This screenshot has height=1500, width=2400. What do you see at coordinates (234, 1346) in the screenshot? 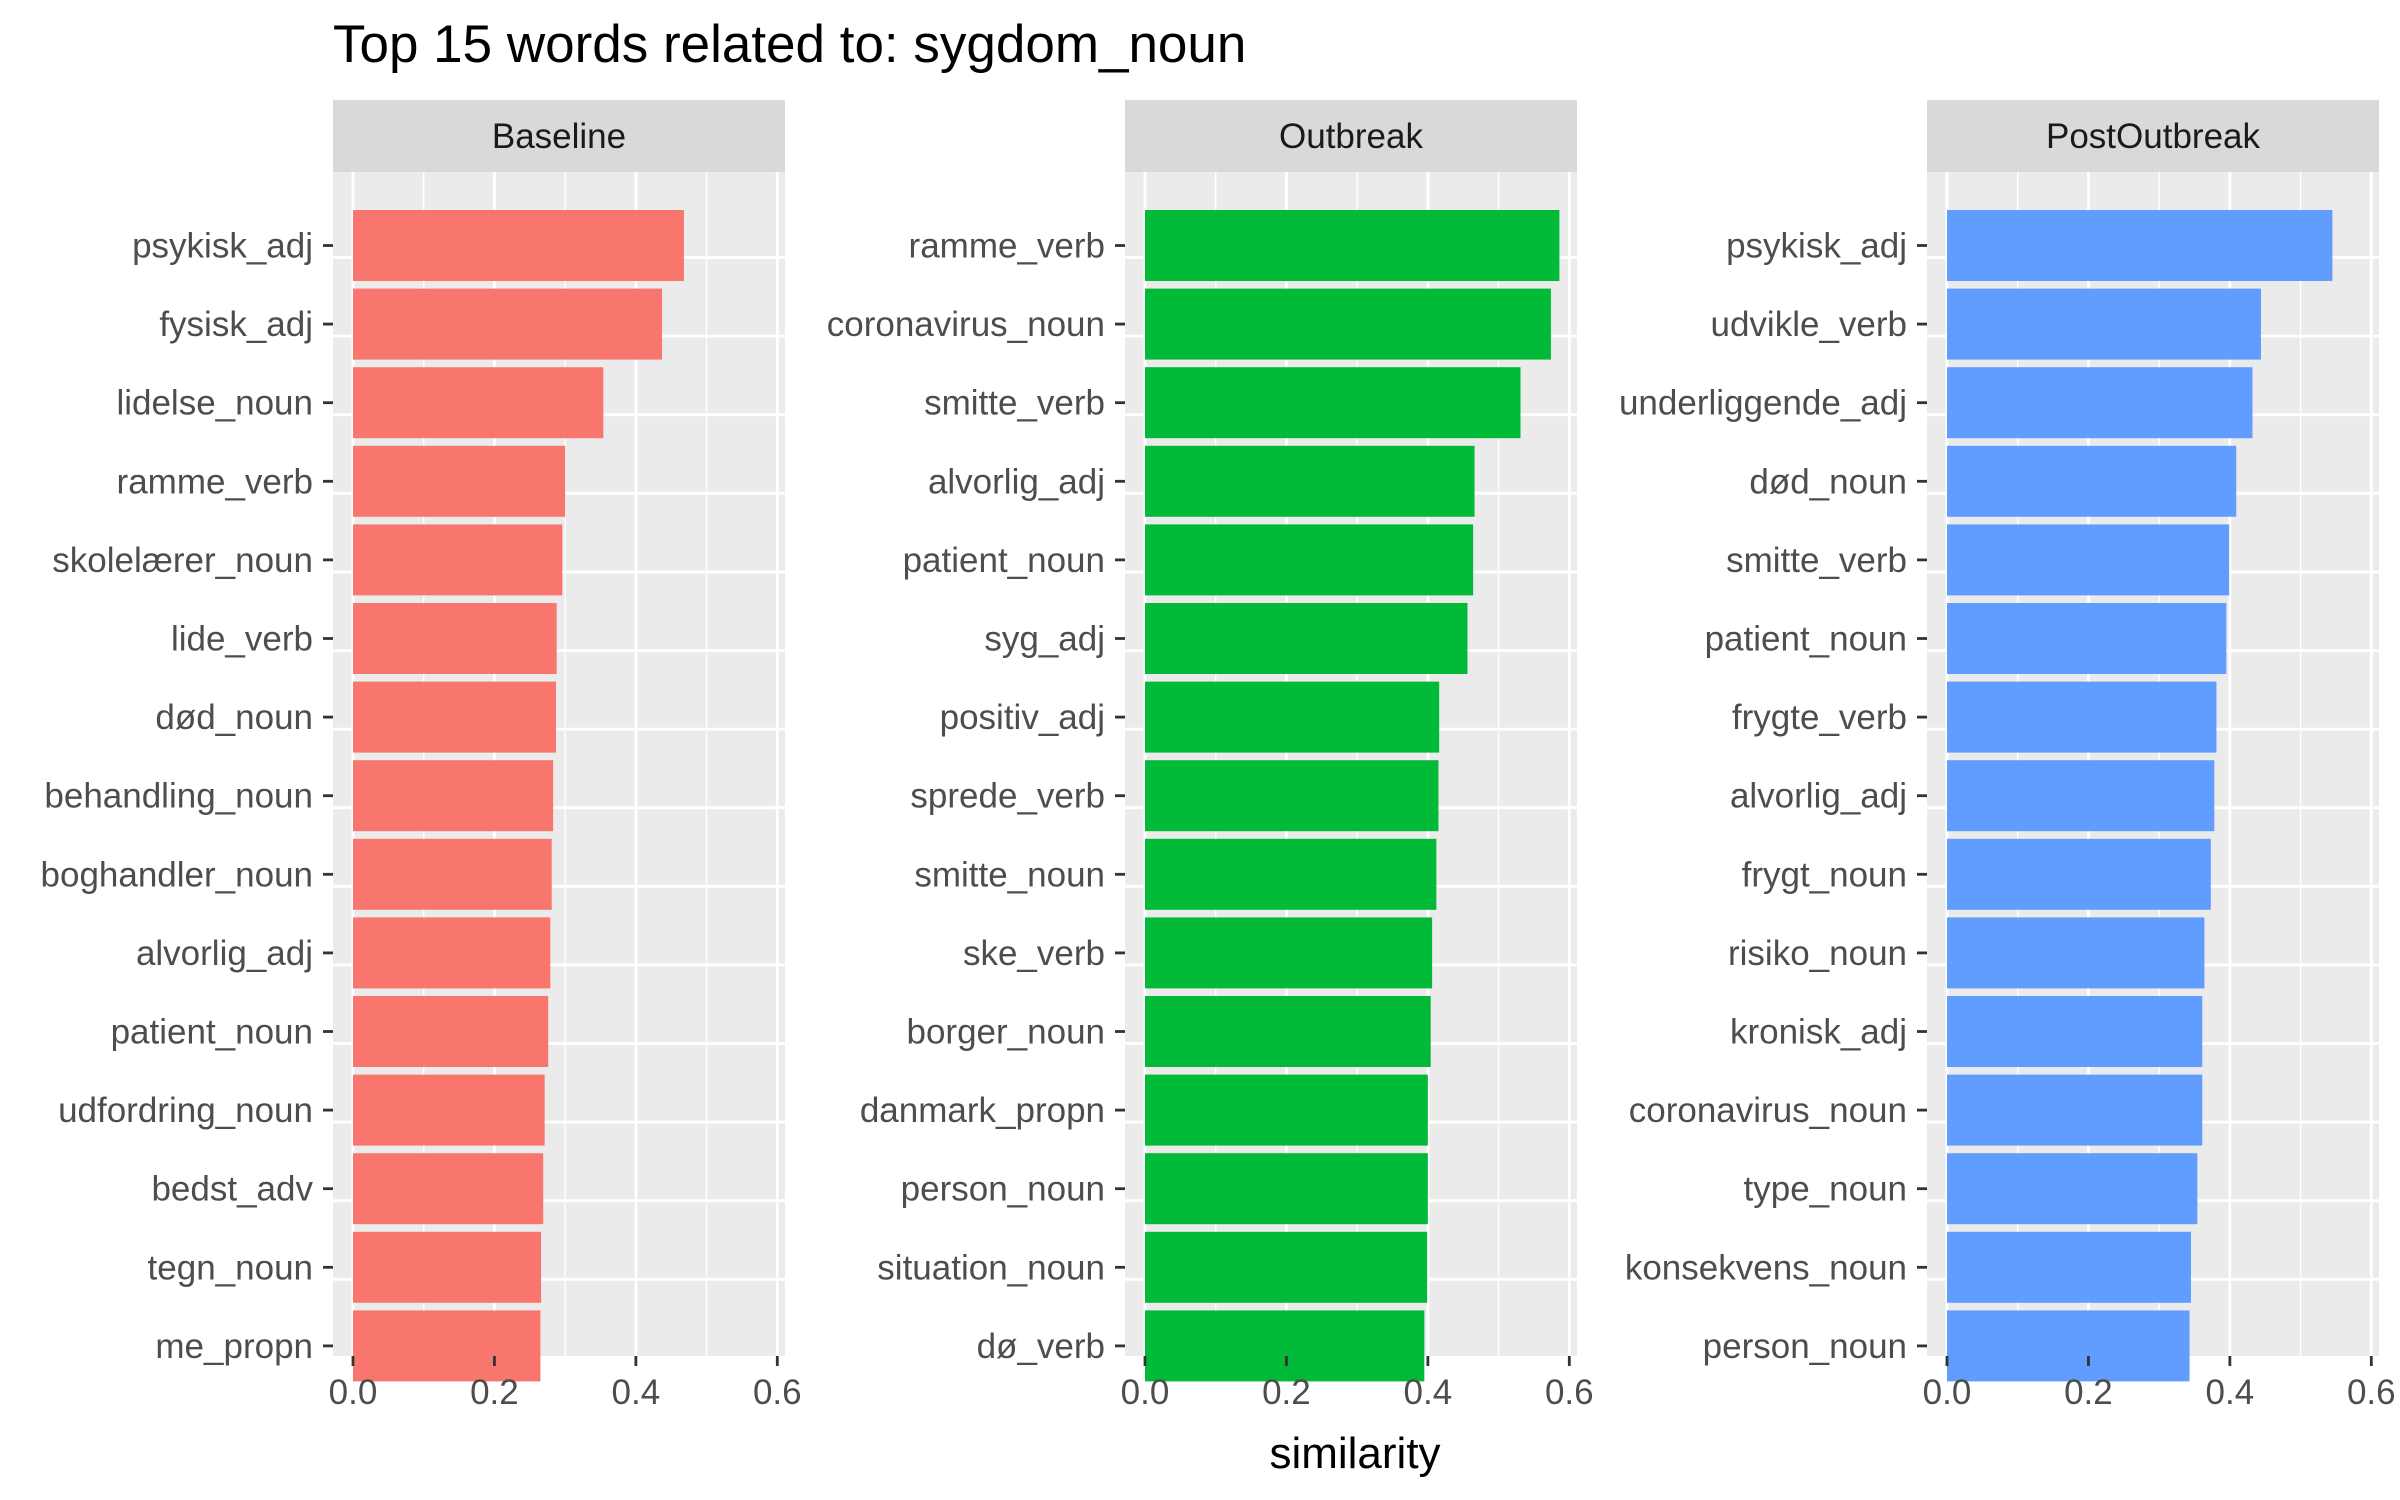
I see `y-tick-label: me_propn` at bounding box center [234, 1346].